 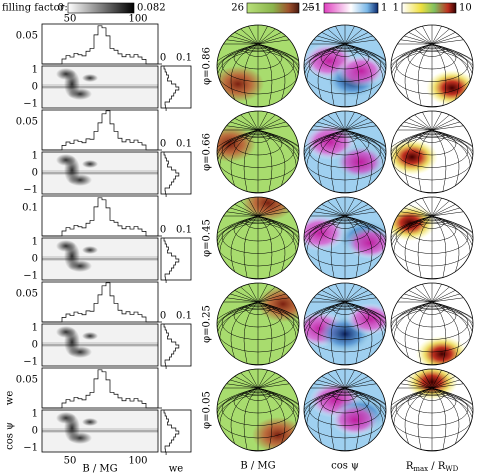 I want to click on axis-tick: 50, so click(x=70, y=19).